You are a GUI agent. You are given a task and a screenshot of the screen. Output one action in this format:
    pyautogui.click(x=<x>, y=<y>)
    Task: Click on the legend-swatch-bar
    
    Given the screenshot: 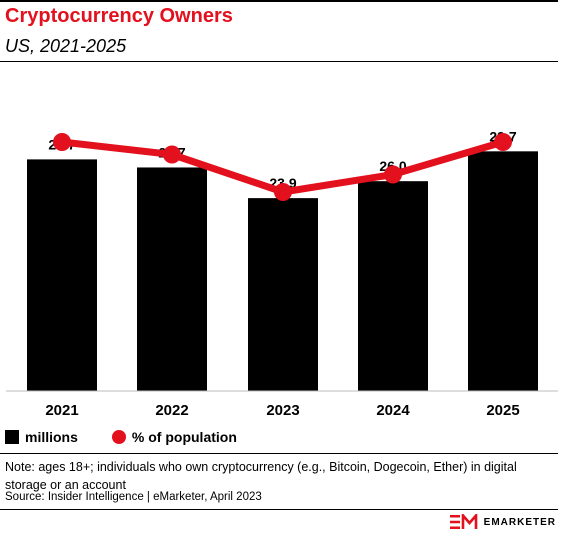 What is the action you would take?
    pyautogui.click(x=12, y=437)
    